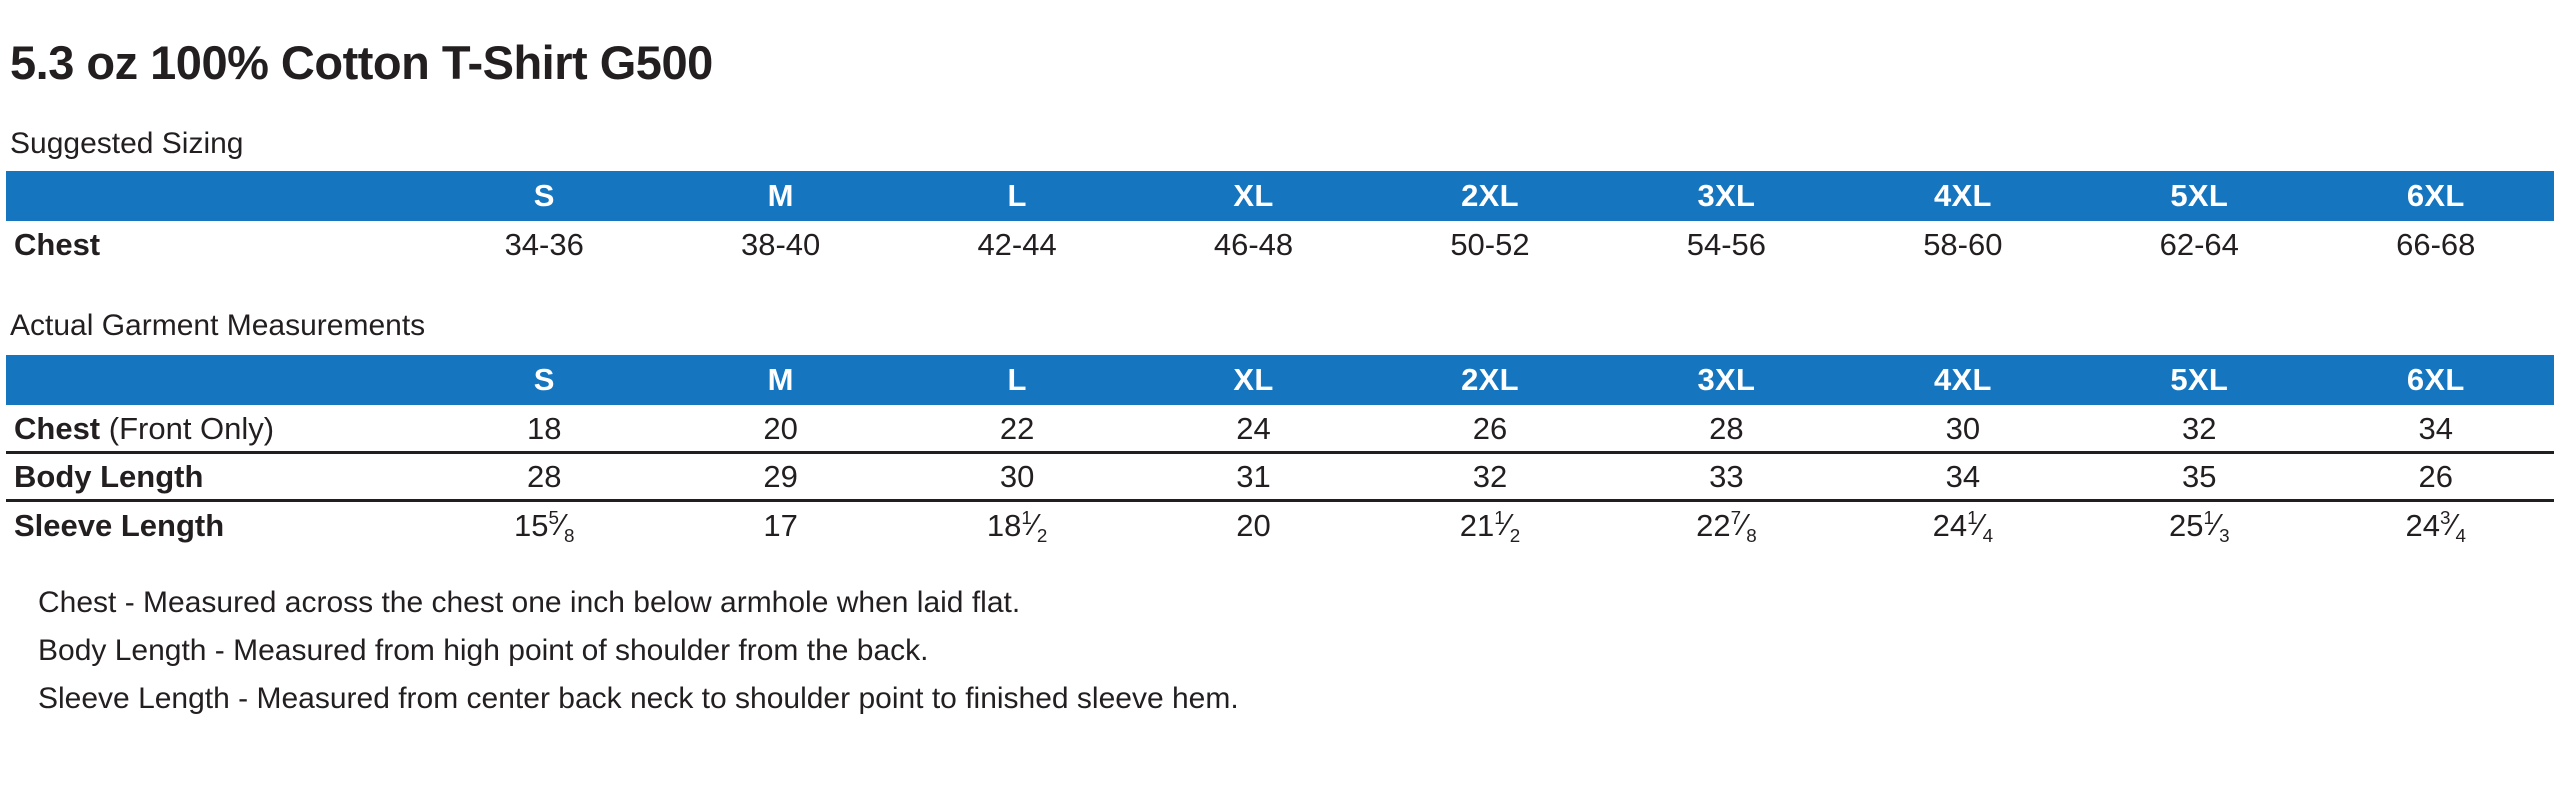  What do you see at coordinates (2199, 428) in the screenshot?
I see `cell-chestfront-5xl: 32` at bounding box center [2199, 428].